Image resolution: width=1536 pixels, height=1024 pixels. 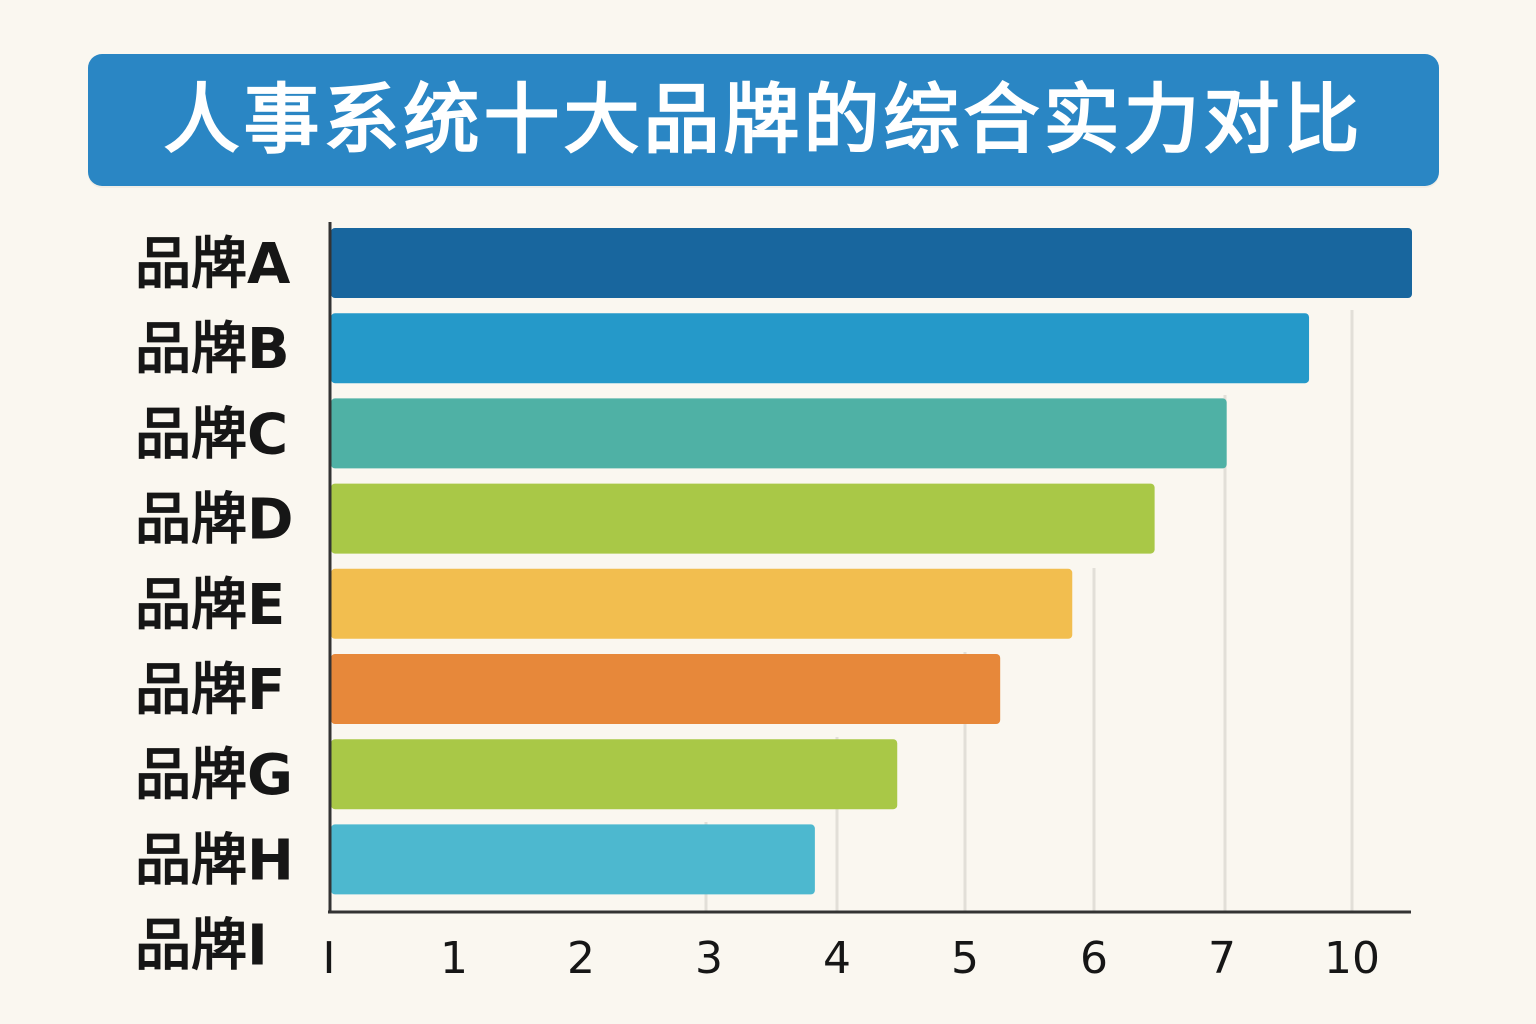 I want to click on x-tick-label: 10, so click(x=1352, y=958).